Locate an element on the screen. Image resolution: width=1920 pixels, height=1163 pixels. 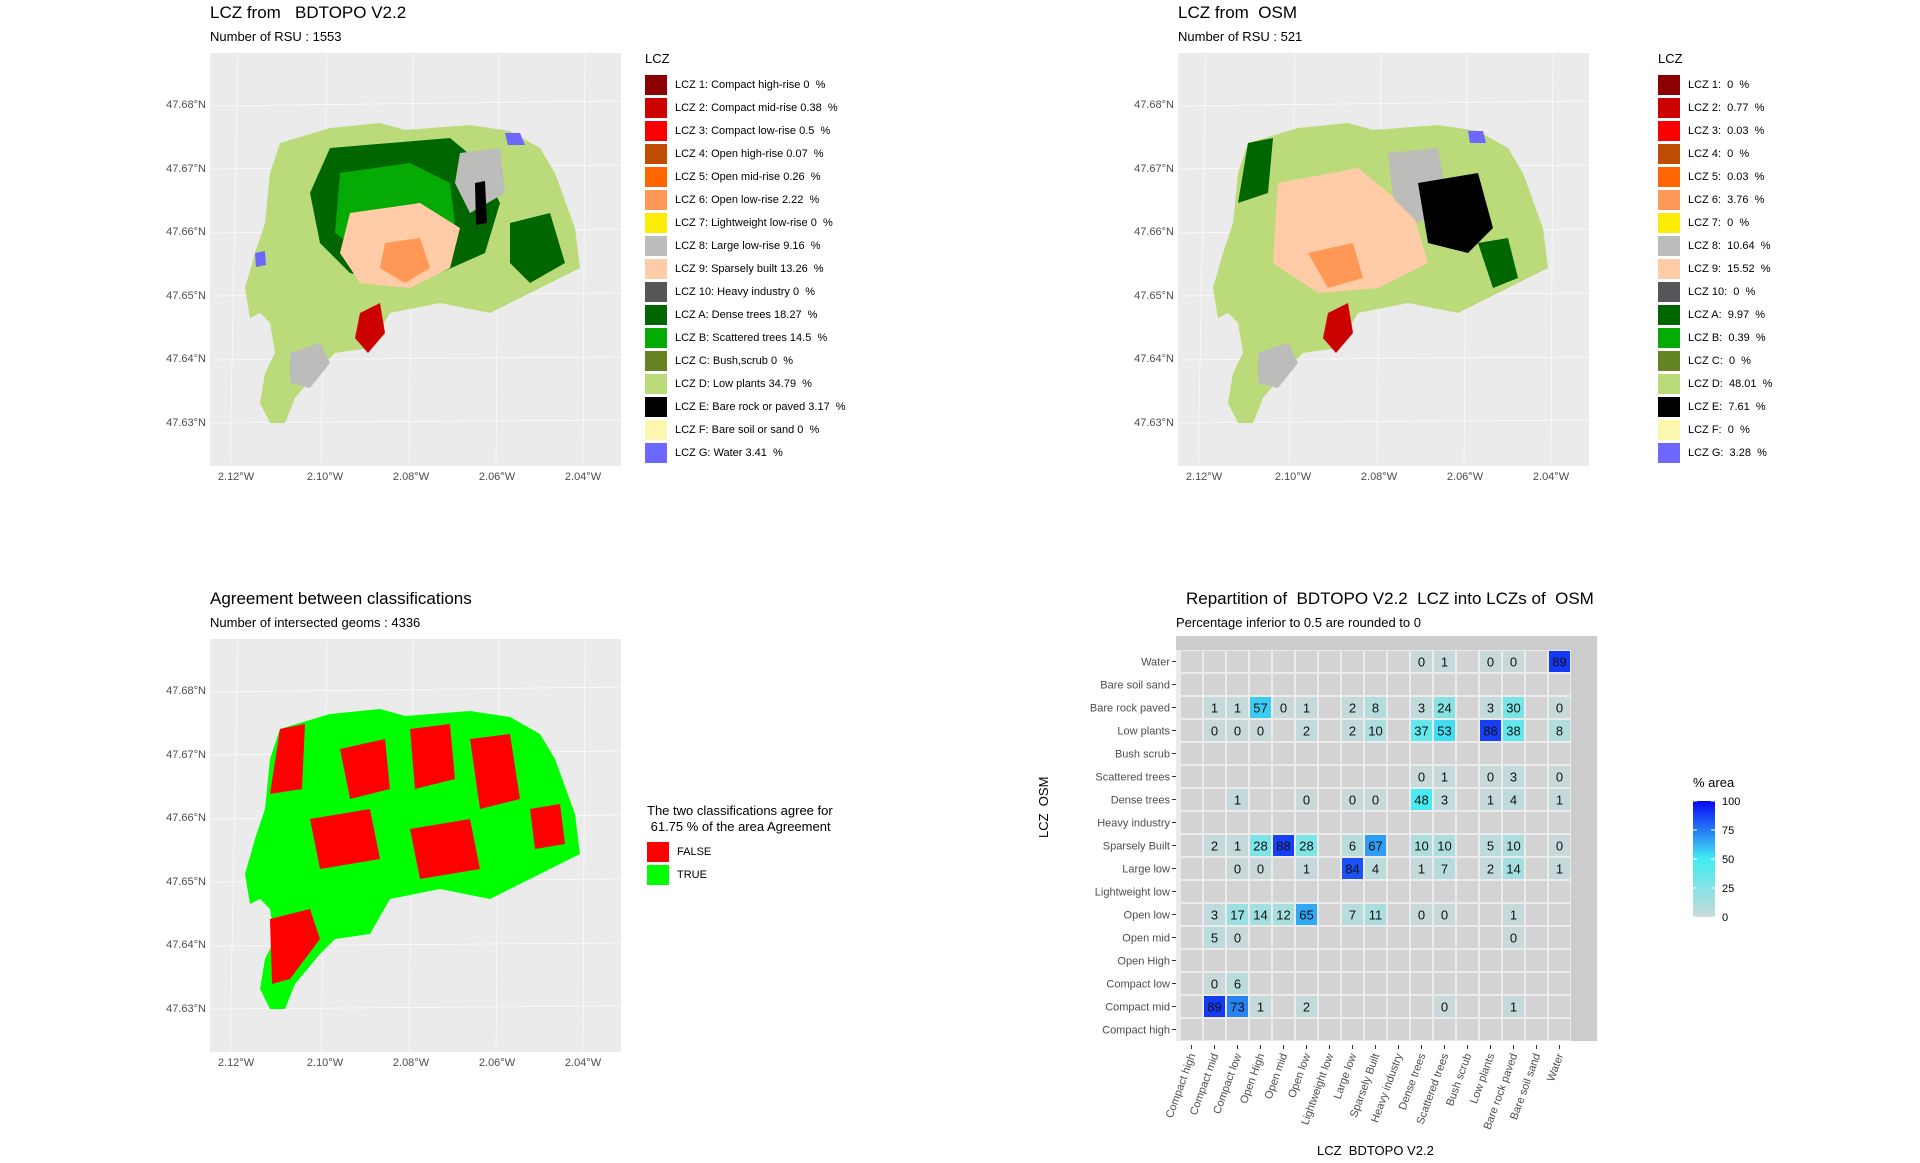
legend-label: LCZ 4: 0 % is located at coordinates (1719, 153).